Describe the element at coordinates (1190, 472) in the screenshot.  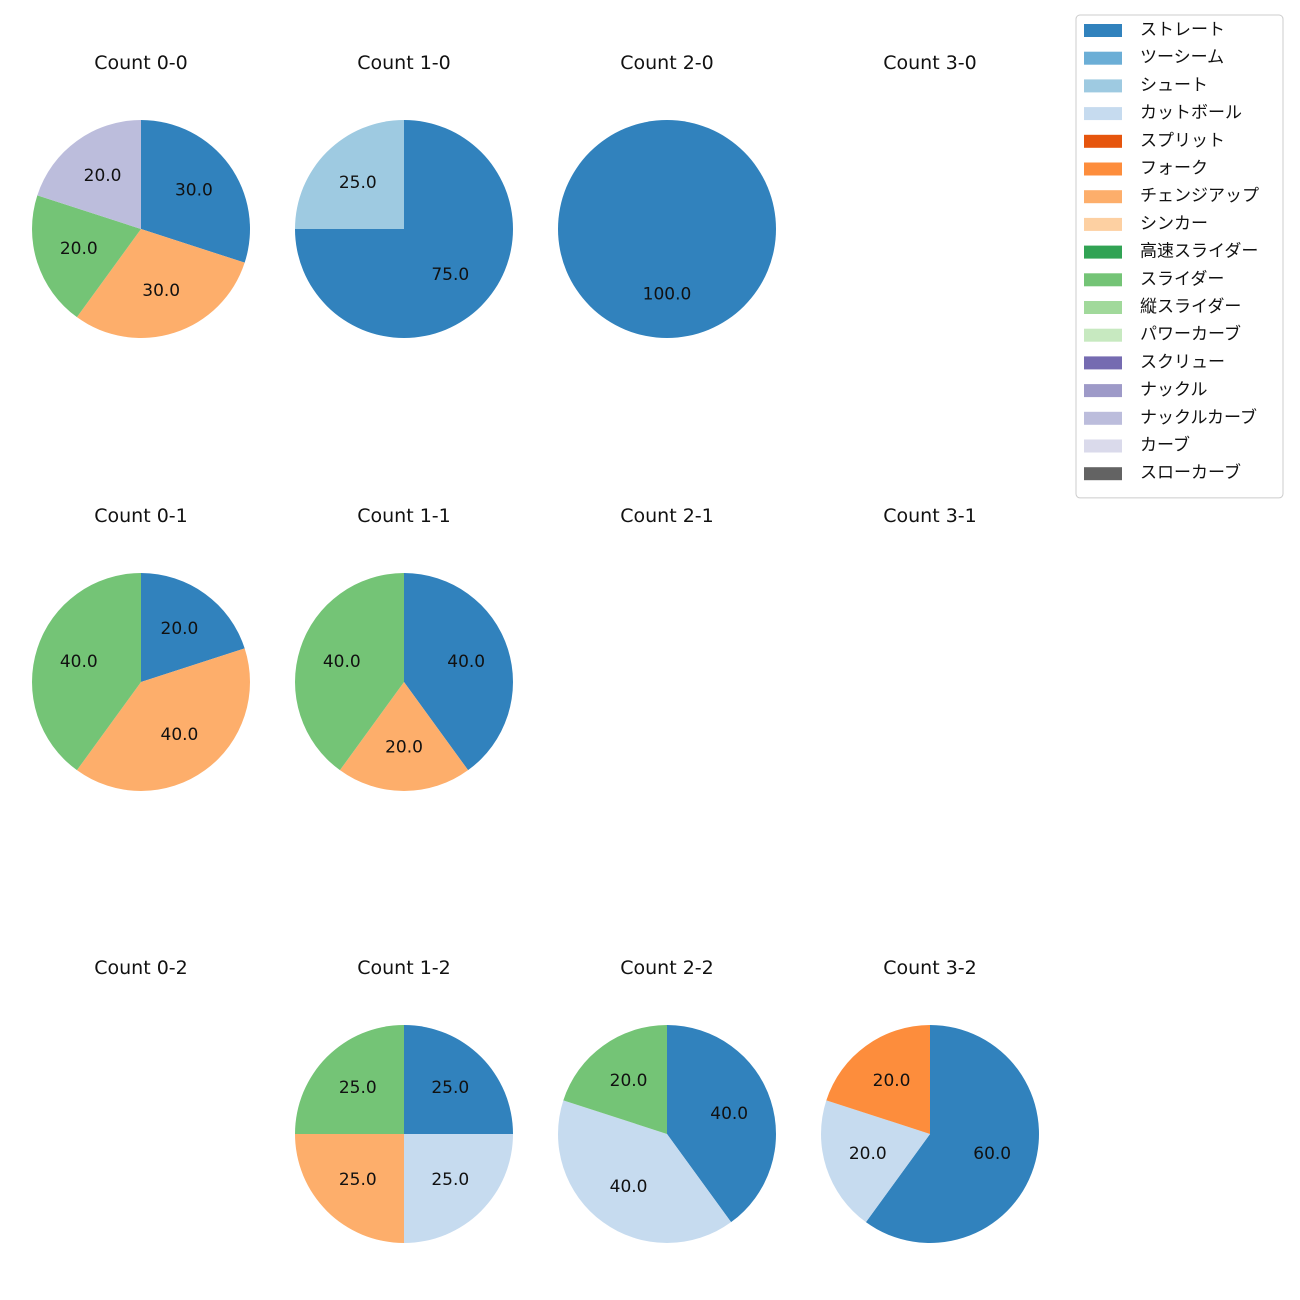
I see `legend-label: スローカーブ` at that location.